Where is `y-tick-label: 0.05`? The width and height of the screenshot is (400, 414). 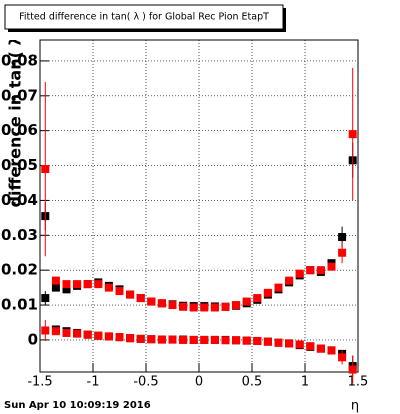
y-tick-label: 0.05 is located at coordinates (19, 165).